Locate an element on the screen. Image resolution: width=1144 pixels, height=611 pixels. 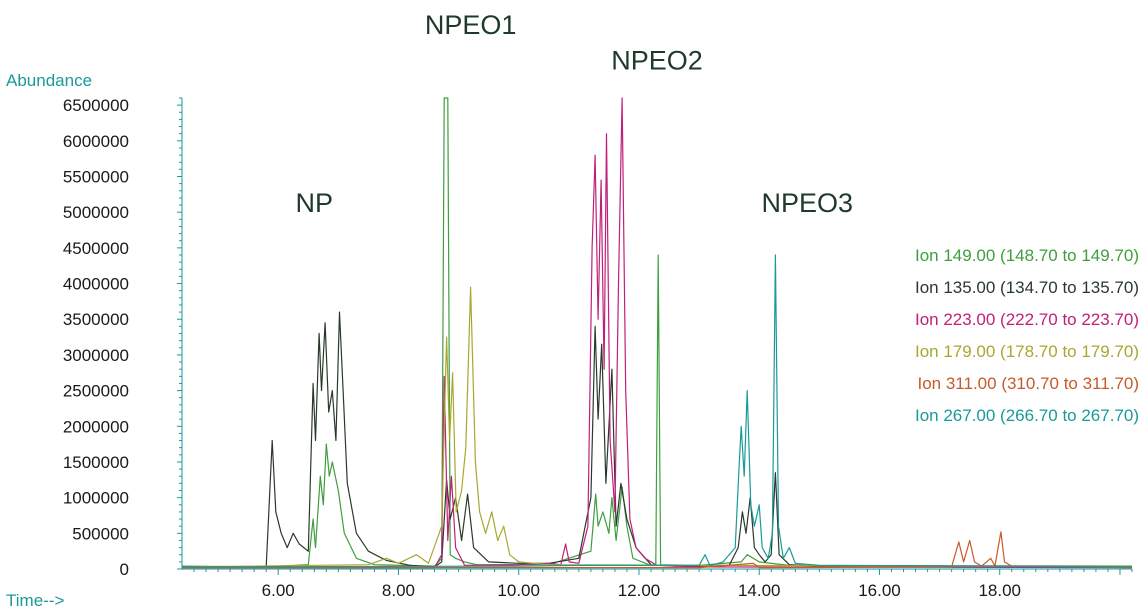
x-tick-label: 18.00 is located at coordinates (999, 590).